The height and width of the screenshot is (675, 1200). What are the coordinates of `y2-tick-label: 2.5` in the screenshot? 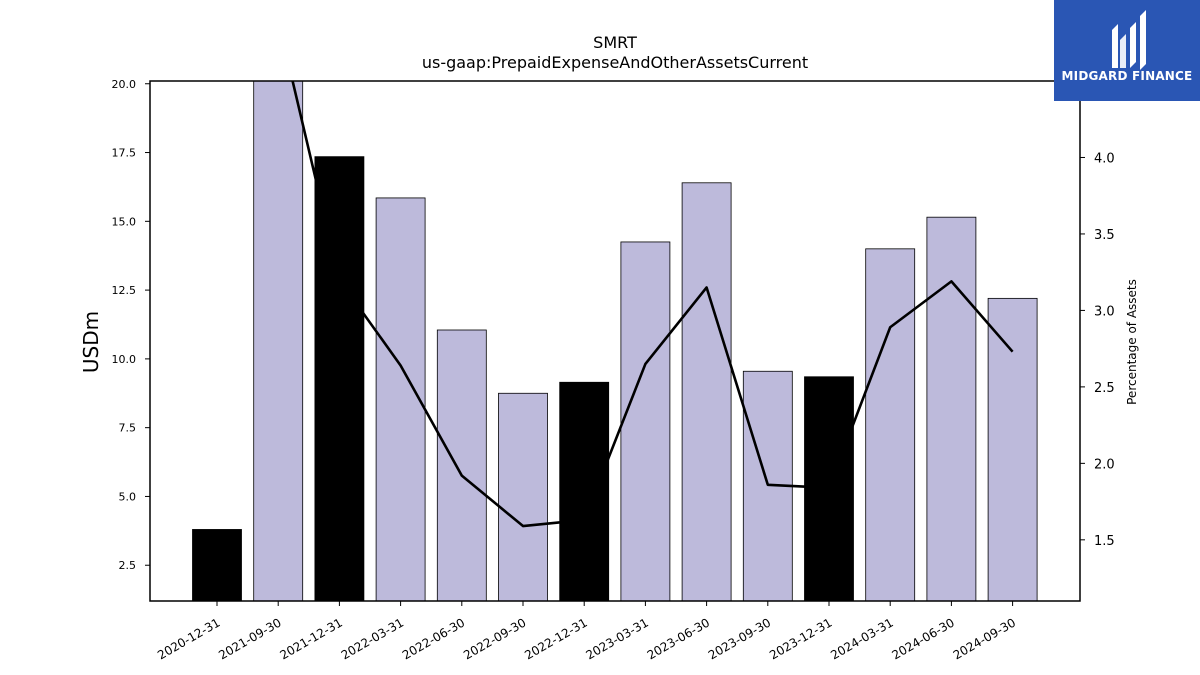 It's located at (1104, 388).